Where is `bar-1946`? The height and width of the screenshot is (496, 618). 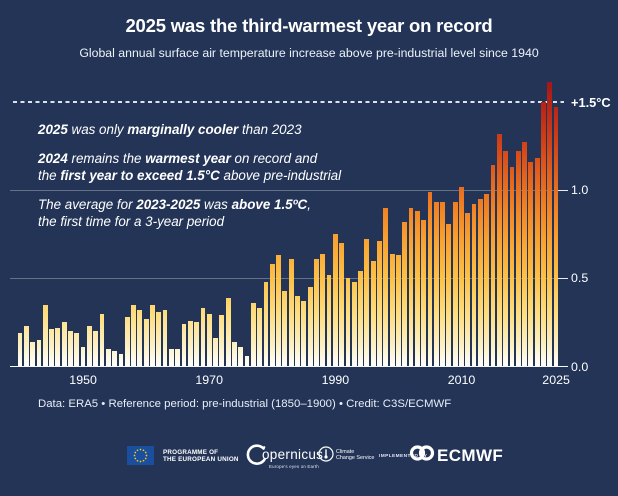 bar-1946 is located at coordinates (58, 347).